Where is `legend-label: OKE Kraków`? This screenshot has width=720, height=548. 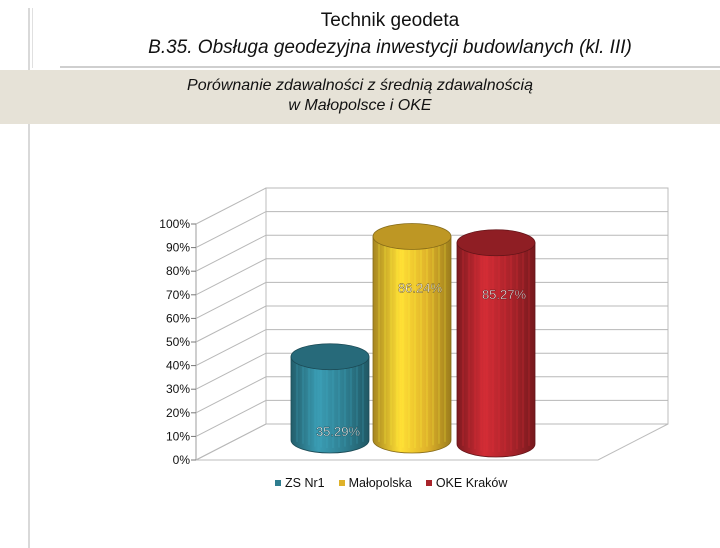 legend-label: OKE Kraków is located at coordinates (471, 483).